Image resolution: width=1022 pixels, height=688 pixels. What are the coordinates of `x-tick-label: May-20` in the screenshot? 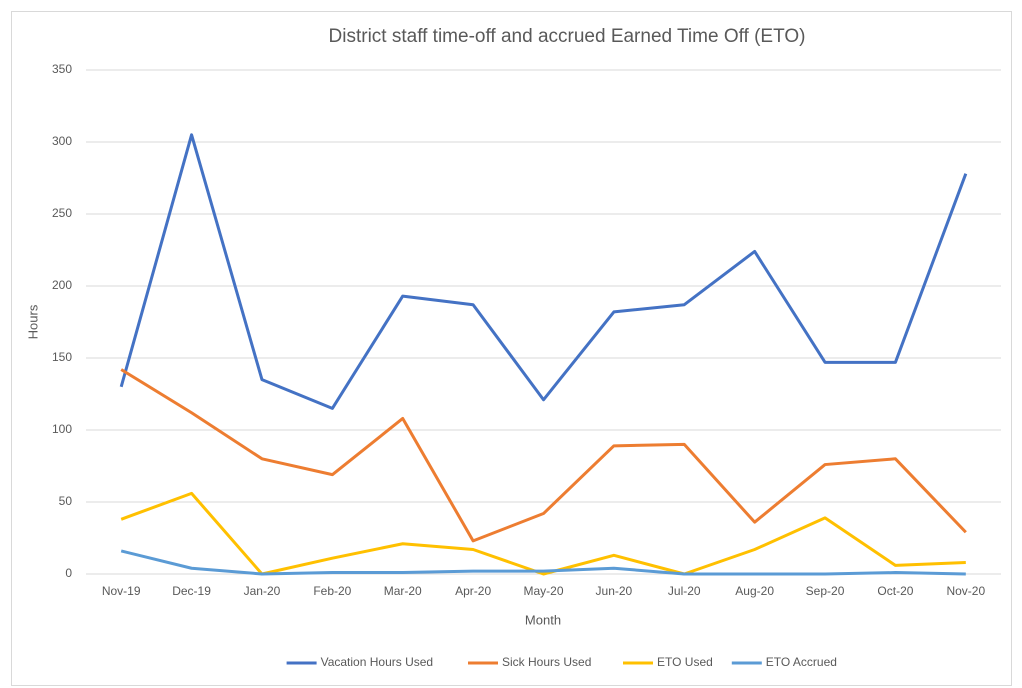 It's located at (543, 591).